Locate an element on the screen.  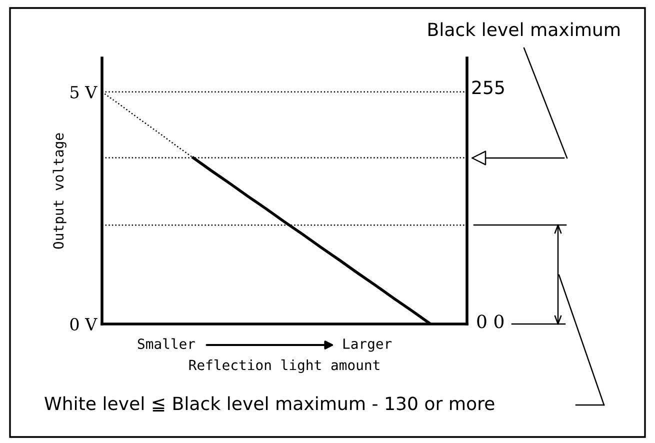
y-axis-title: Output voltage is located at coordinates (59, 191).